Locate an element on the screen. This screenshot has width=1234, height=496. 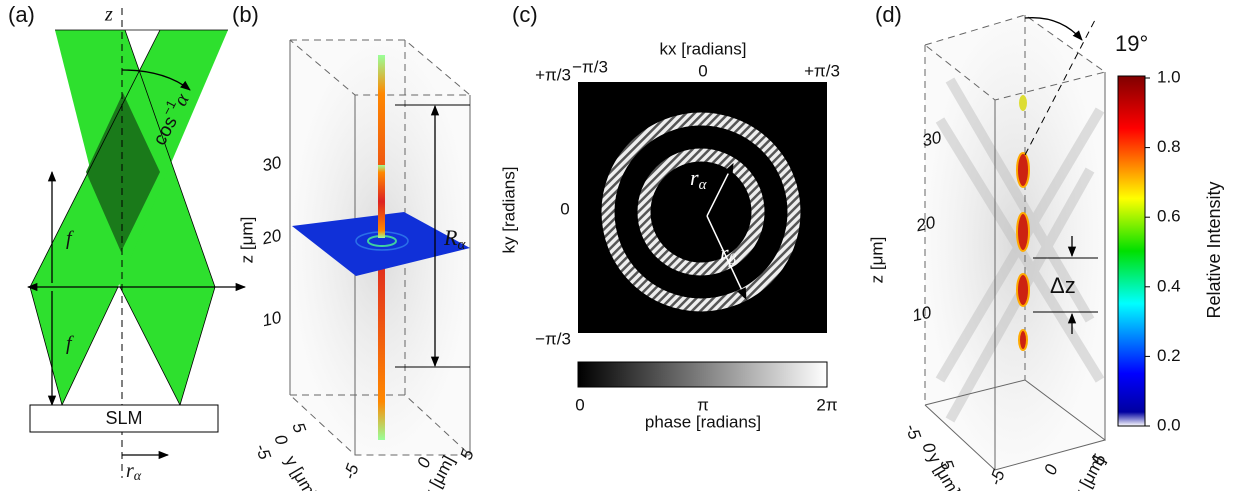
axis-label: z is located at coordinates (108, 15).